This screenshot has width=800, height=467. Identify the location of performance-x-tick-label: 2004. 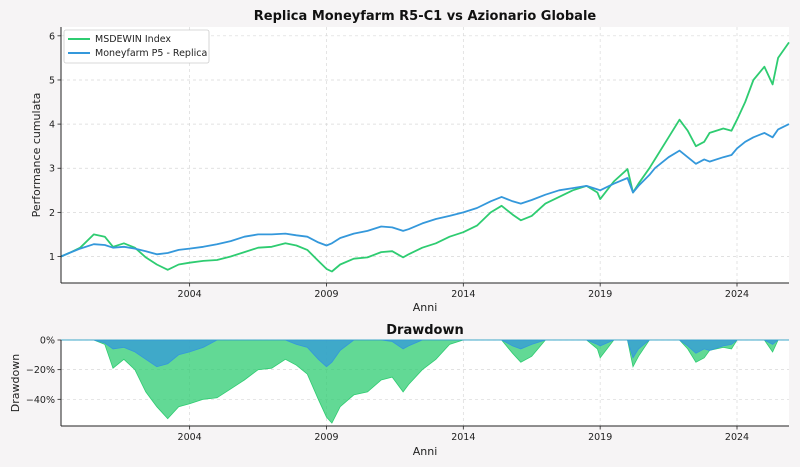
(190, 294).